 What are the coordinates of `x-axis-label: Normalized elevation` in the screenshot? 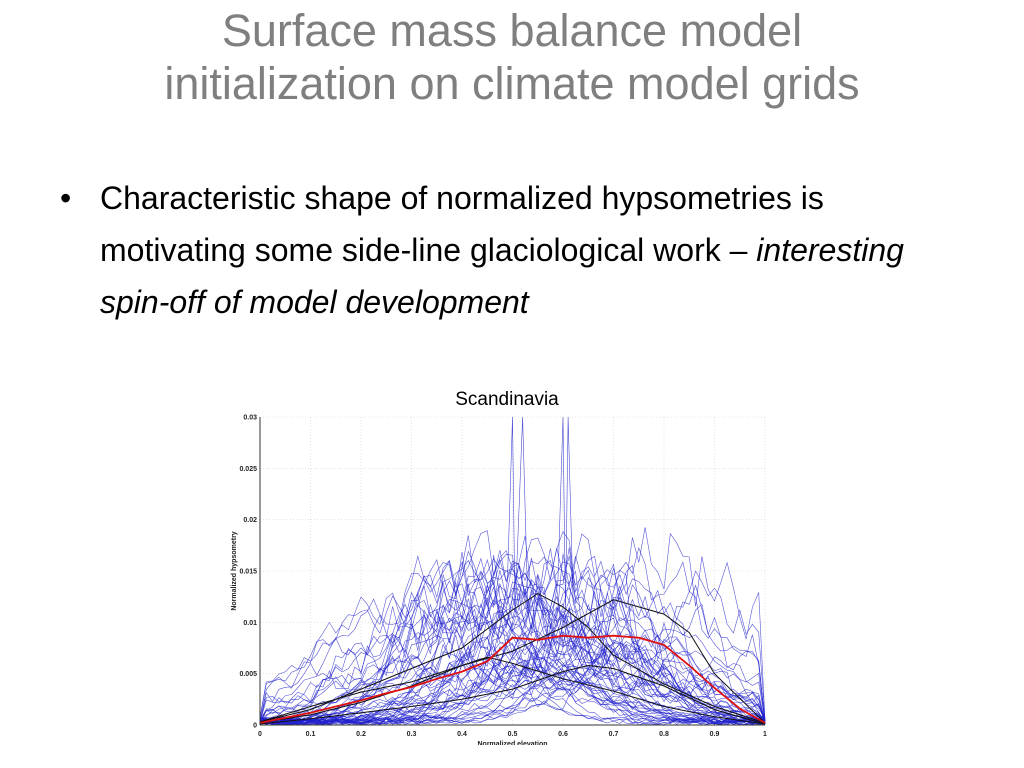 It's located at (512, 743).